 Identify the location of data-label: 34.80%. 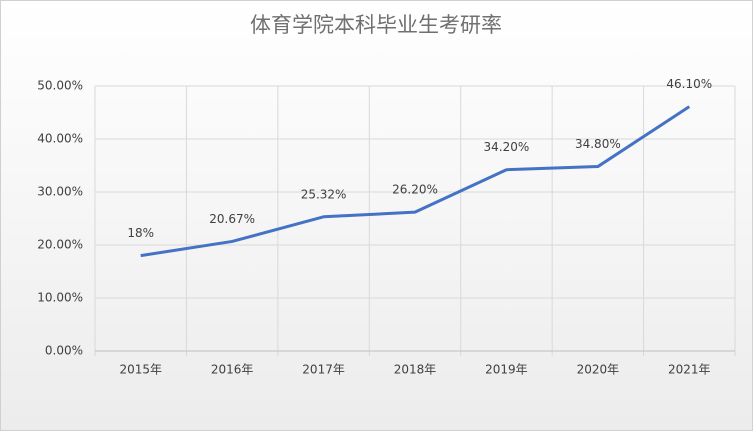
(598, 144).